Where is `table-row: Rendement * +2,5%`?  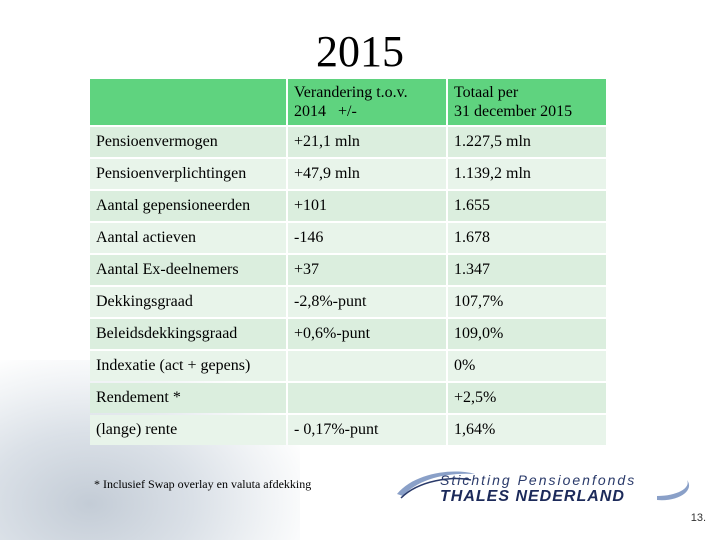
table-row: Rendement * +2,5% is located at coordinates (348, 398).